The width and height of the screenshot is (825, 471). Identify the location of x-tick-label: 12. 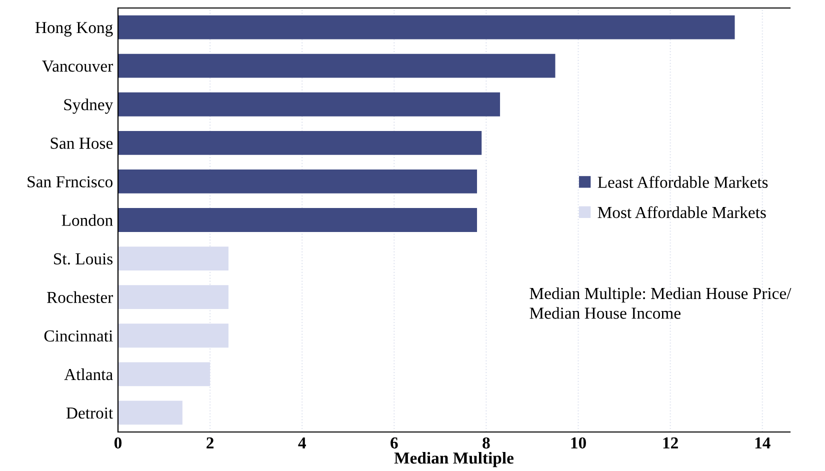
(670, 442).